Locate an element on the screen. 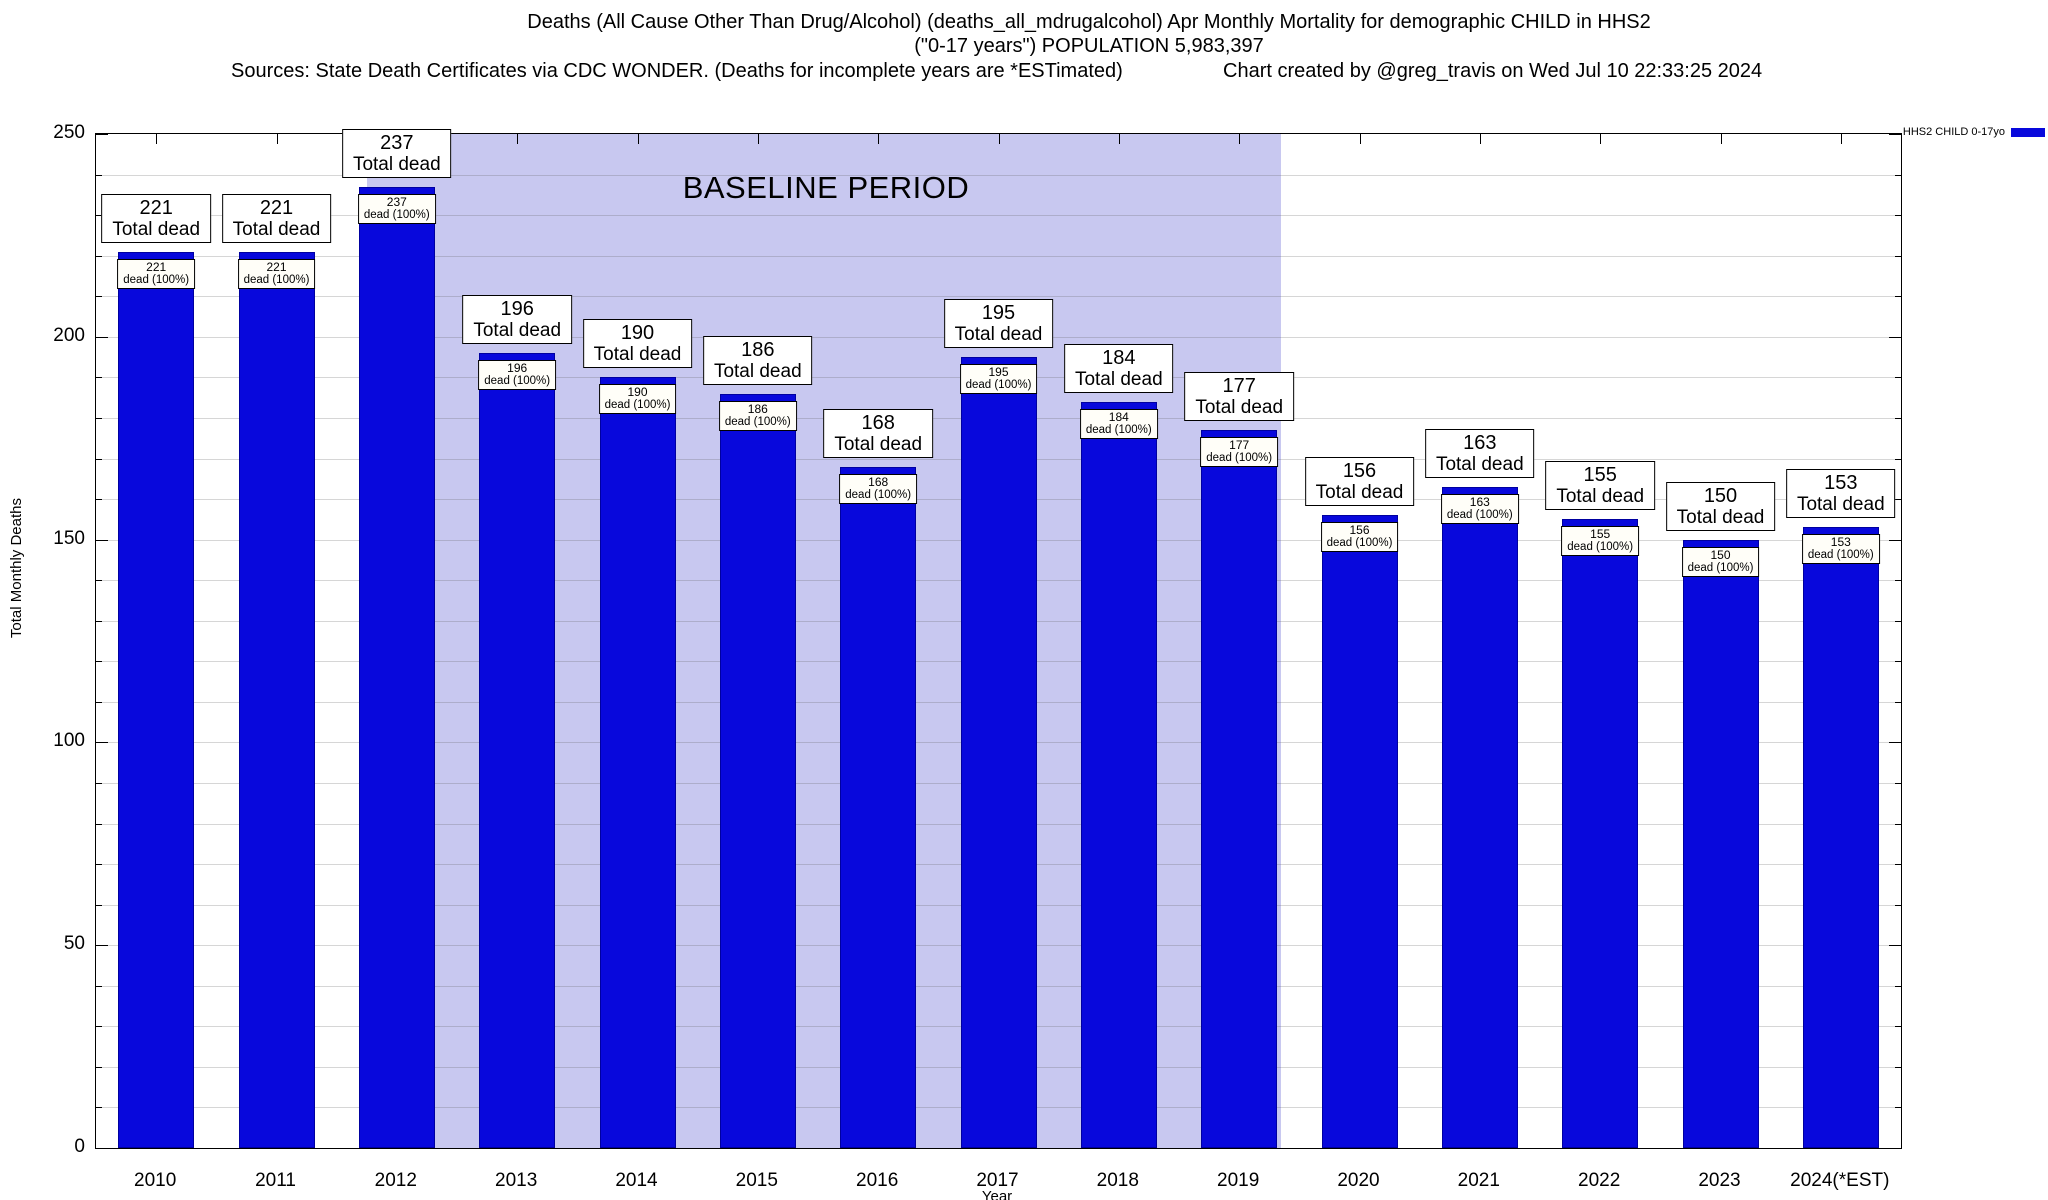 This screenshot has height=1200, width=2048. bar-inner-value: 184 is located at coordinates (1118, 416).